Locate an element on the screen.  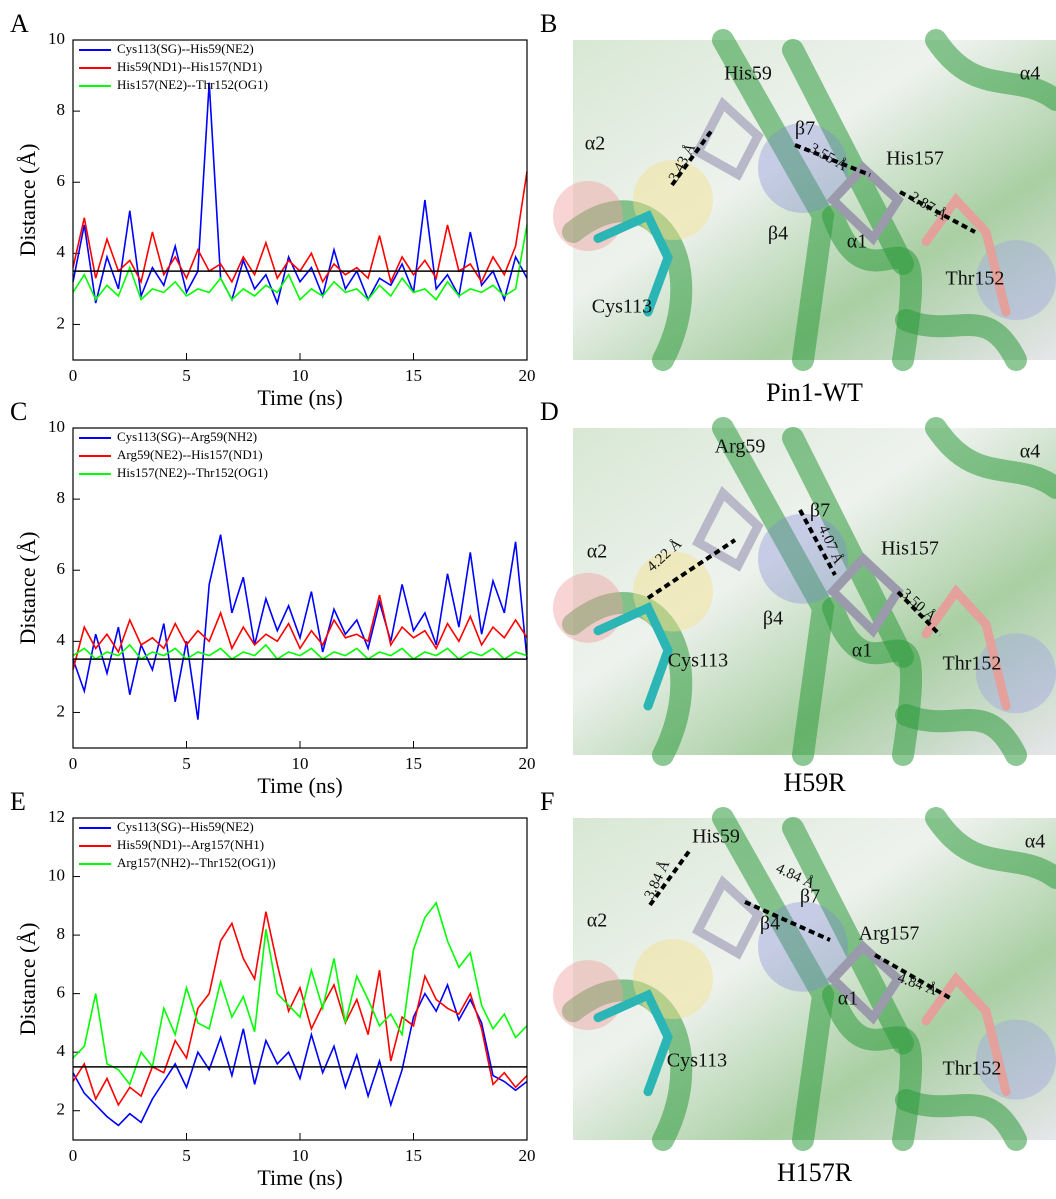
panel-label: B is located at coordinates (548, 23).